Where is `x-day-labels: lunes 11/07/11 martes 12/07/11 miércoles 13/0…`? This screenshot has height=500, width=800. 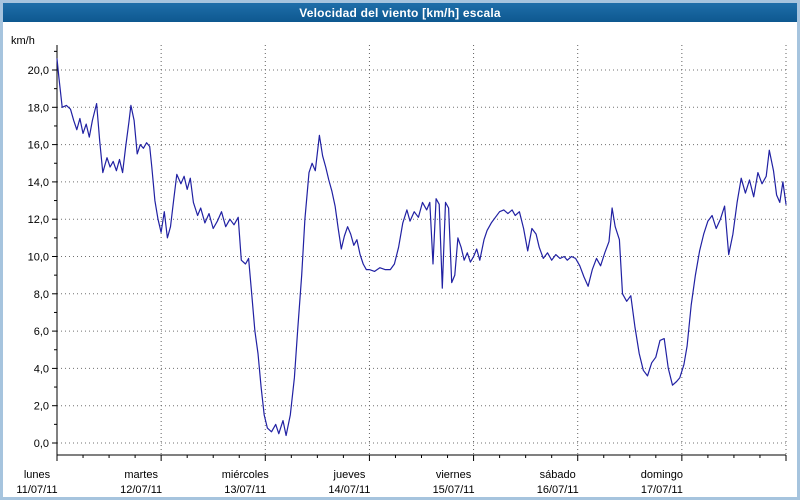
x-day-labels: lunes 11/07/11 martes 12/07/11 miércoles 13/0… is located at coordinates (349, 482).